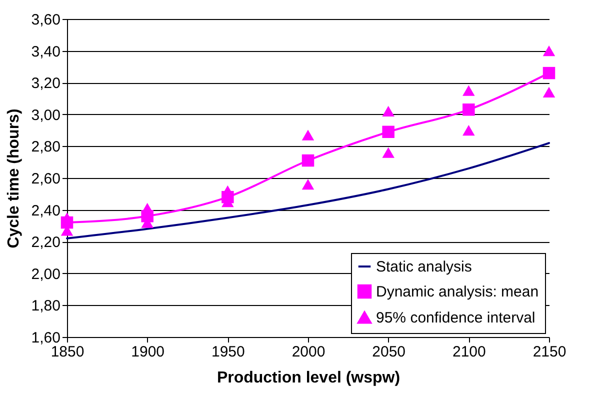 The width and height of the screenshot is (608, 416). What do you see at coordinates (45, 179) in the screenshot?
I see `y-tick-label: 2,60` at bounding box center [45, 179].